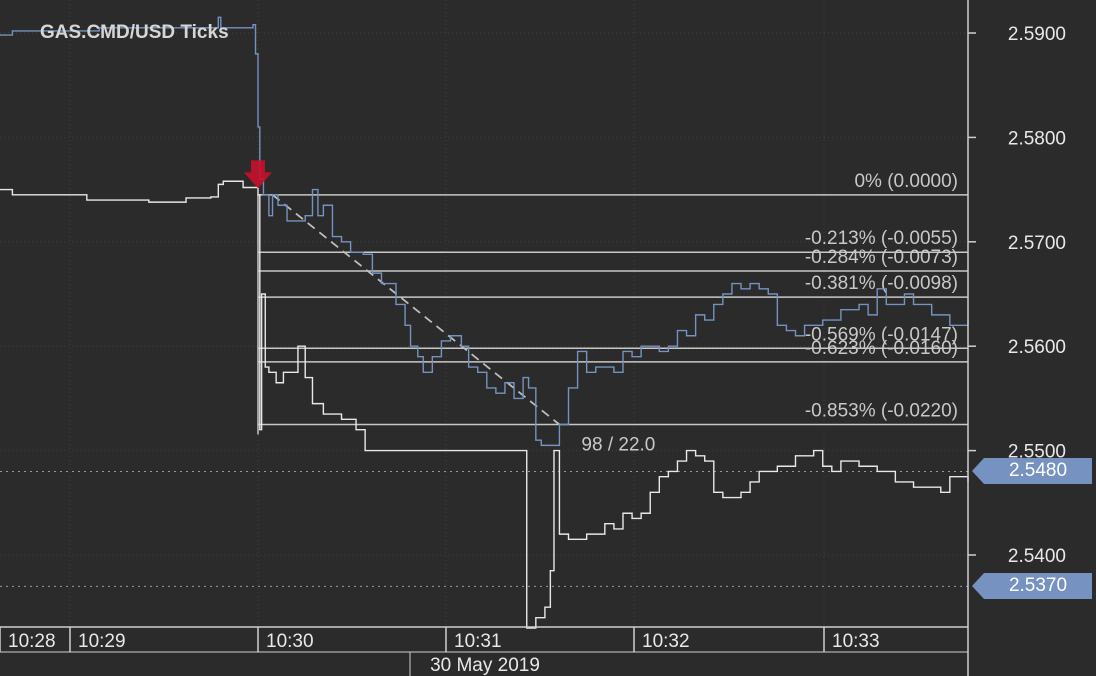  What do you see at coordinates (1037, 452) in the screenshot?
I see `y-tick-label: 2.5500` at bounding box center [1037, 452].